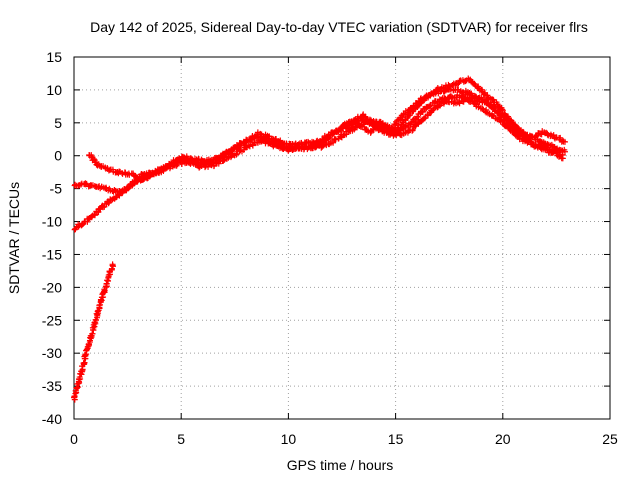 This screenshot has height=480, width=640. Describe the element at coordinates (52, 419) in the screenshot. I see `y-tick-label: -40` at that location.